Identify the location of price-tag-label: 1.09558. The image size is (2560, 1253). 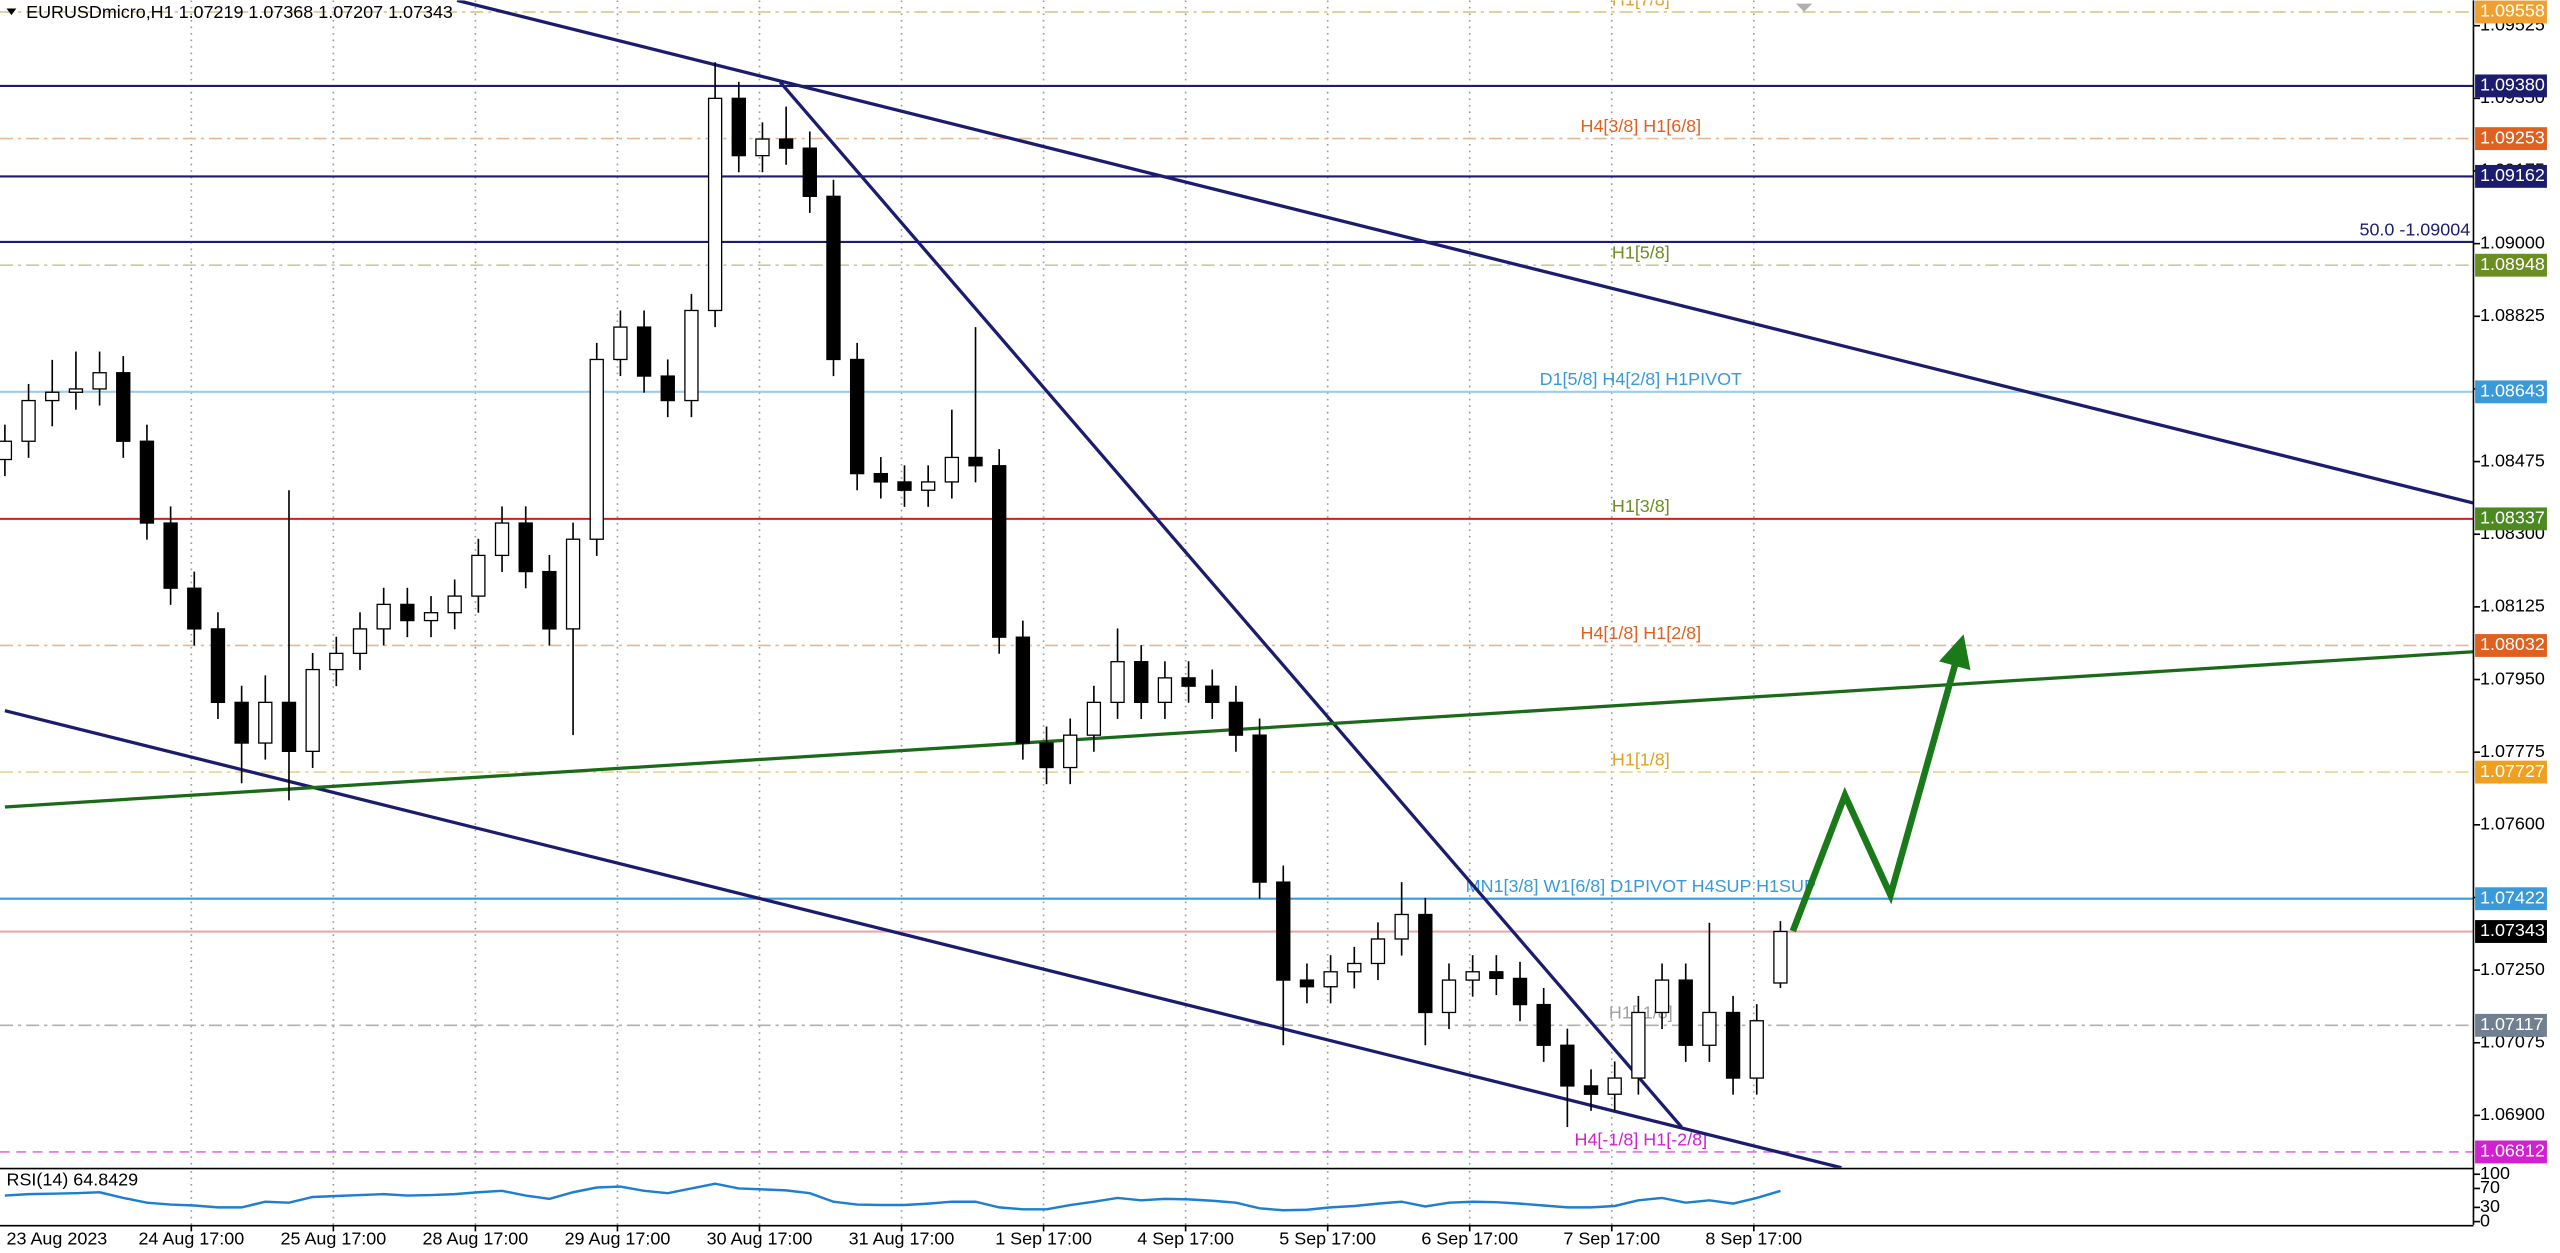
(2512, 11).